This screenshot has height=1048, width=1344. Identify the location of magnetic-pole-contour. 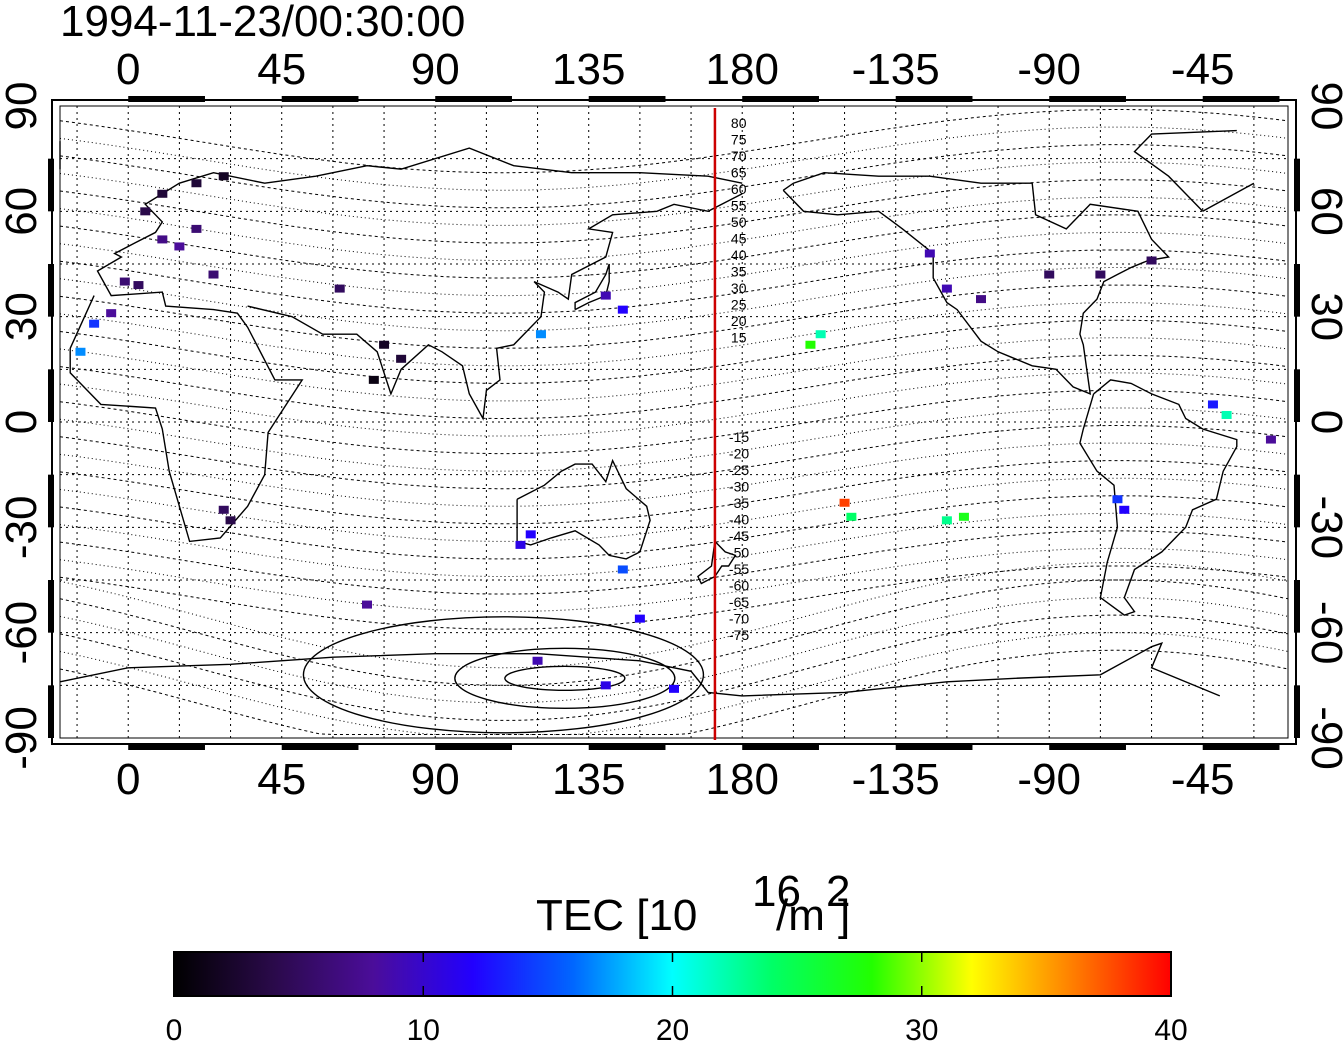
(565, 678).